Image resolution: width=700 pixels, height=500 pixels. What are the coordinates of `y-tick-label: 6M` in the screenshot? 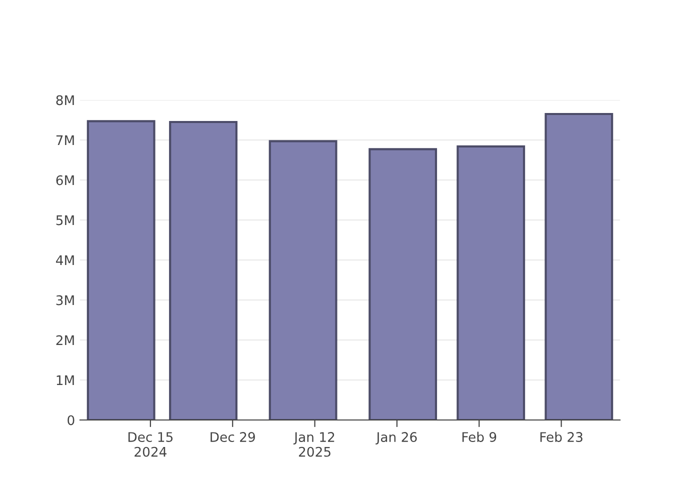 It's located at (65, 180).